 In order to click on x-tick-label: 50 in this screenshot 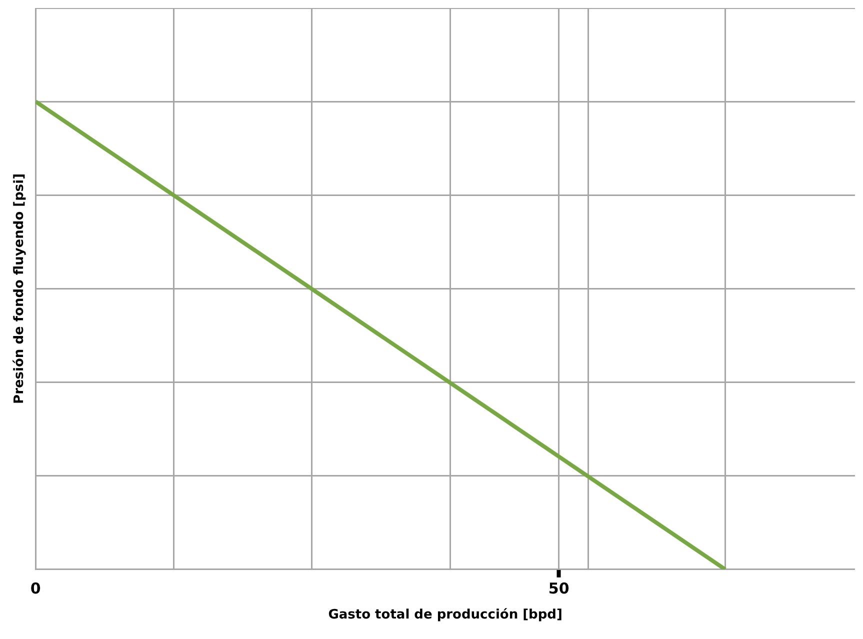, I will do `click(559, 588)`.